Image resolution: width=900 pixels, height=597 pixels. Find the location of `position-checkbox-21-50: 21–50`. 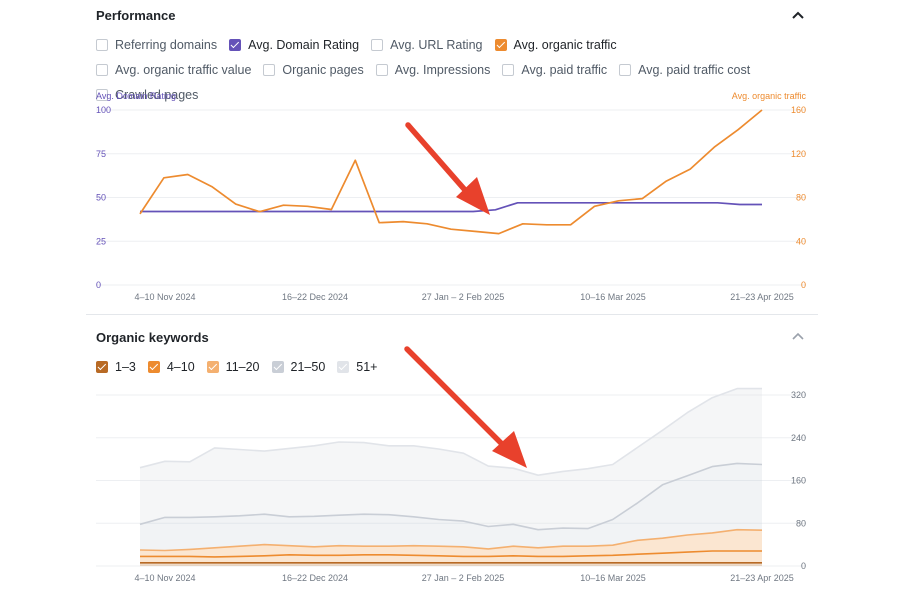

position-checkbox-21-50: 21–50 is located at coordinates (298, 366).